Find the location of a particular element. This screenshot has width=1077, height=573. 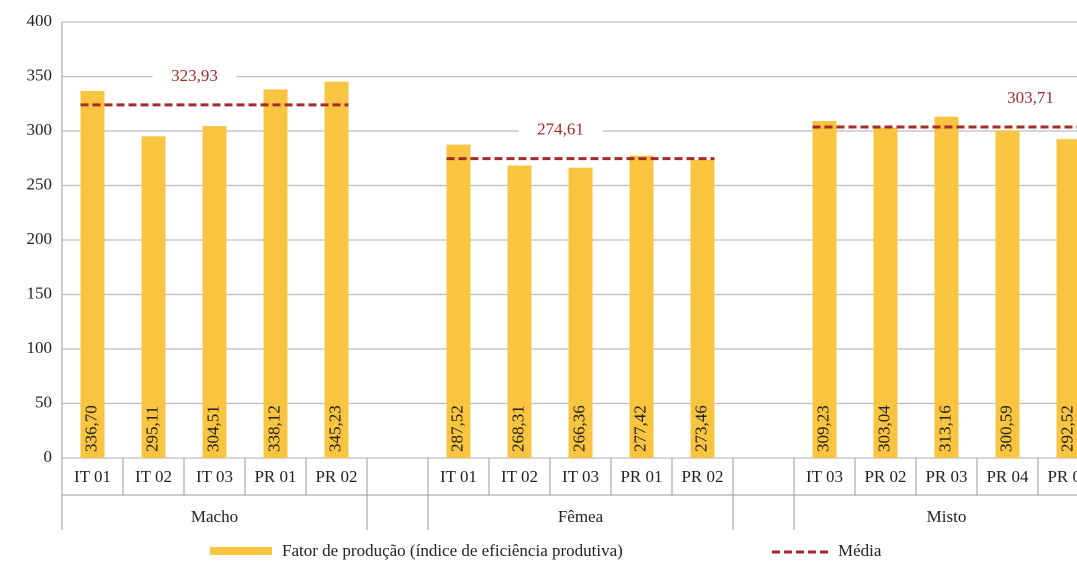

value-label: 338,12 is located at coordinates (273, 428).